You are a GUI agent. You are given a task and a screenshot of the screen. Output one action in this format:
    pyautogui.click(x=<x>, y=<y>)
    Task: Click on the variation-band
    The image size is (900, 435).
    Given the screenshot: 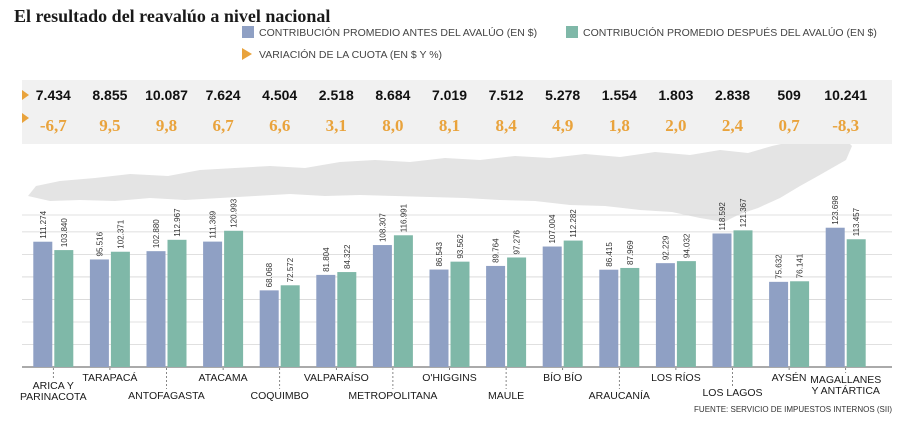 What is the action you would take?
    pyautogui.click(x=457, y=112)
    